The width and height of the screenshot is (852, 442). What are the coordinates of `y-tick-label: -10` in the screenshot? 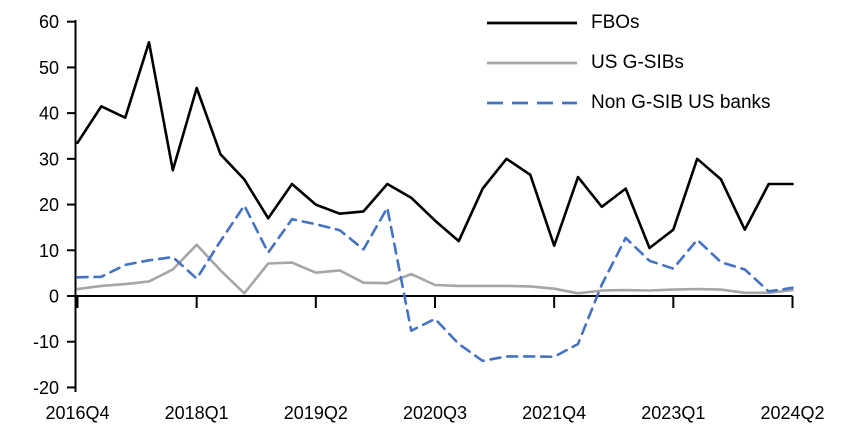 It's located at (46, 342).